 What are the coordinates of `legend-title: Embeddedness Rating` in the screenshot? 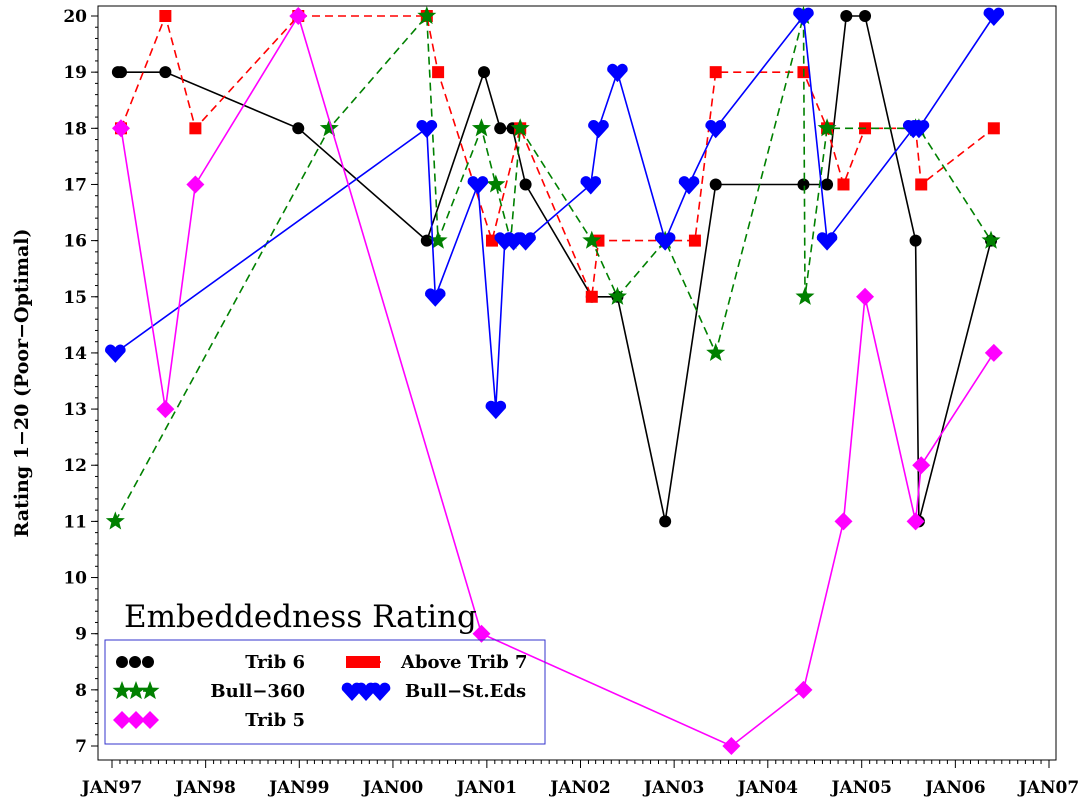 It's located at (300, 617).